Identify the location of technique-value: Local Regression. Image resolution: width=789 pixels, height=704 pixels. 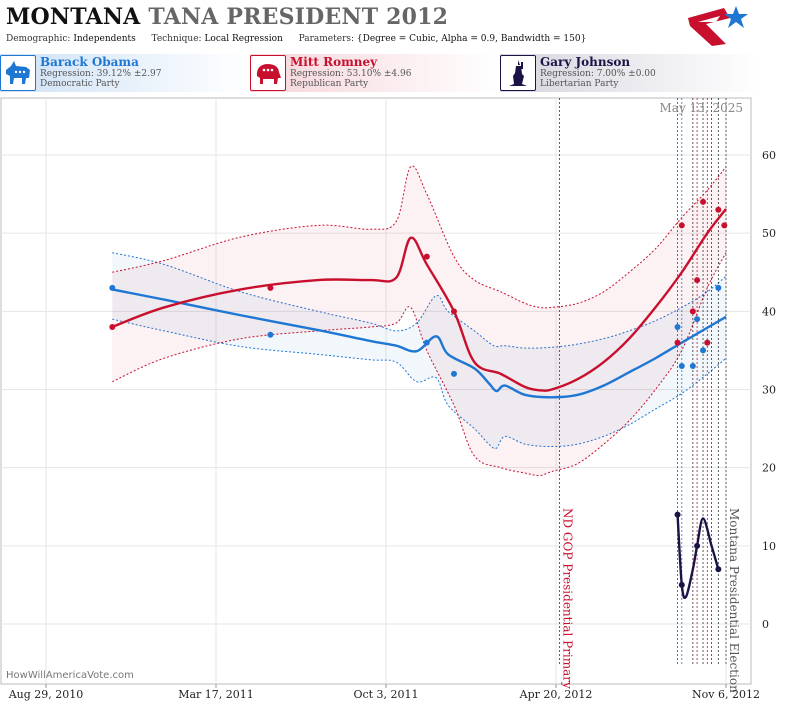
(243, 39).